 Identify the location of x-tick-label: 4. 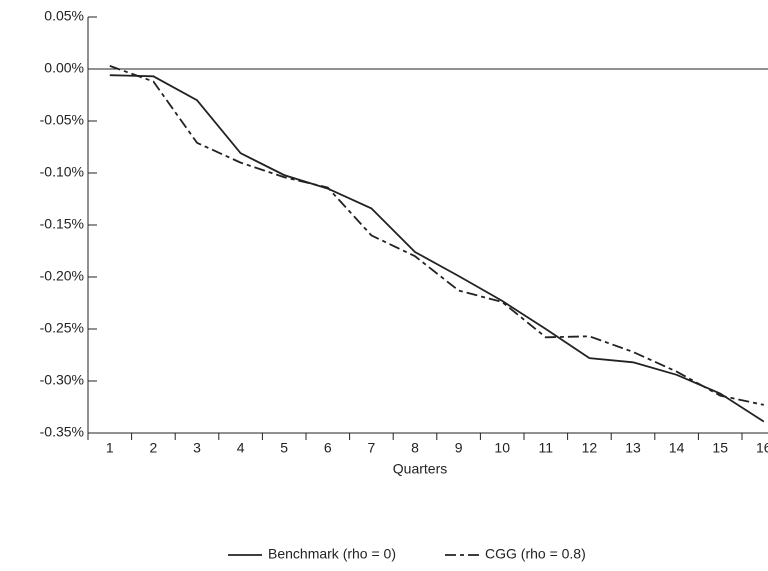
(241, 448).